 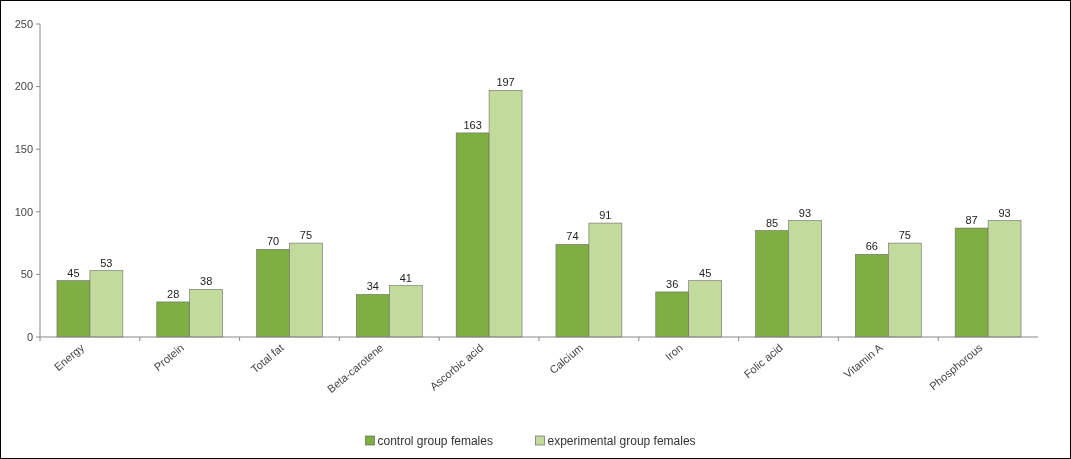 I want to click on x-tick-label: Iron, so click(x=673, y=352).